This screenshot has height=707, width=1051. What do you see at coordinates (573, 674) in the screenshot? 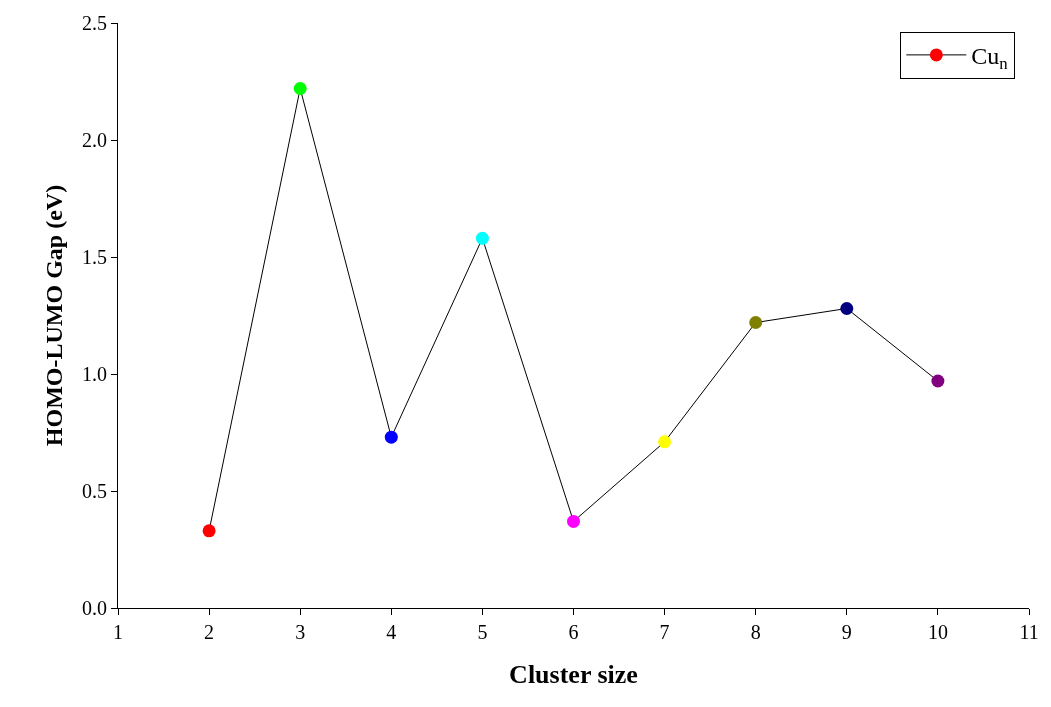
I see `x-axis-title: Cluster size` at bounding box center [573, 674].